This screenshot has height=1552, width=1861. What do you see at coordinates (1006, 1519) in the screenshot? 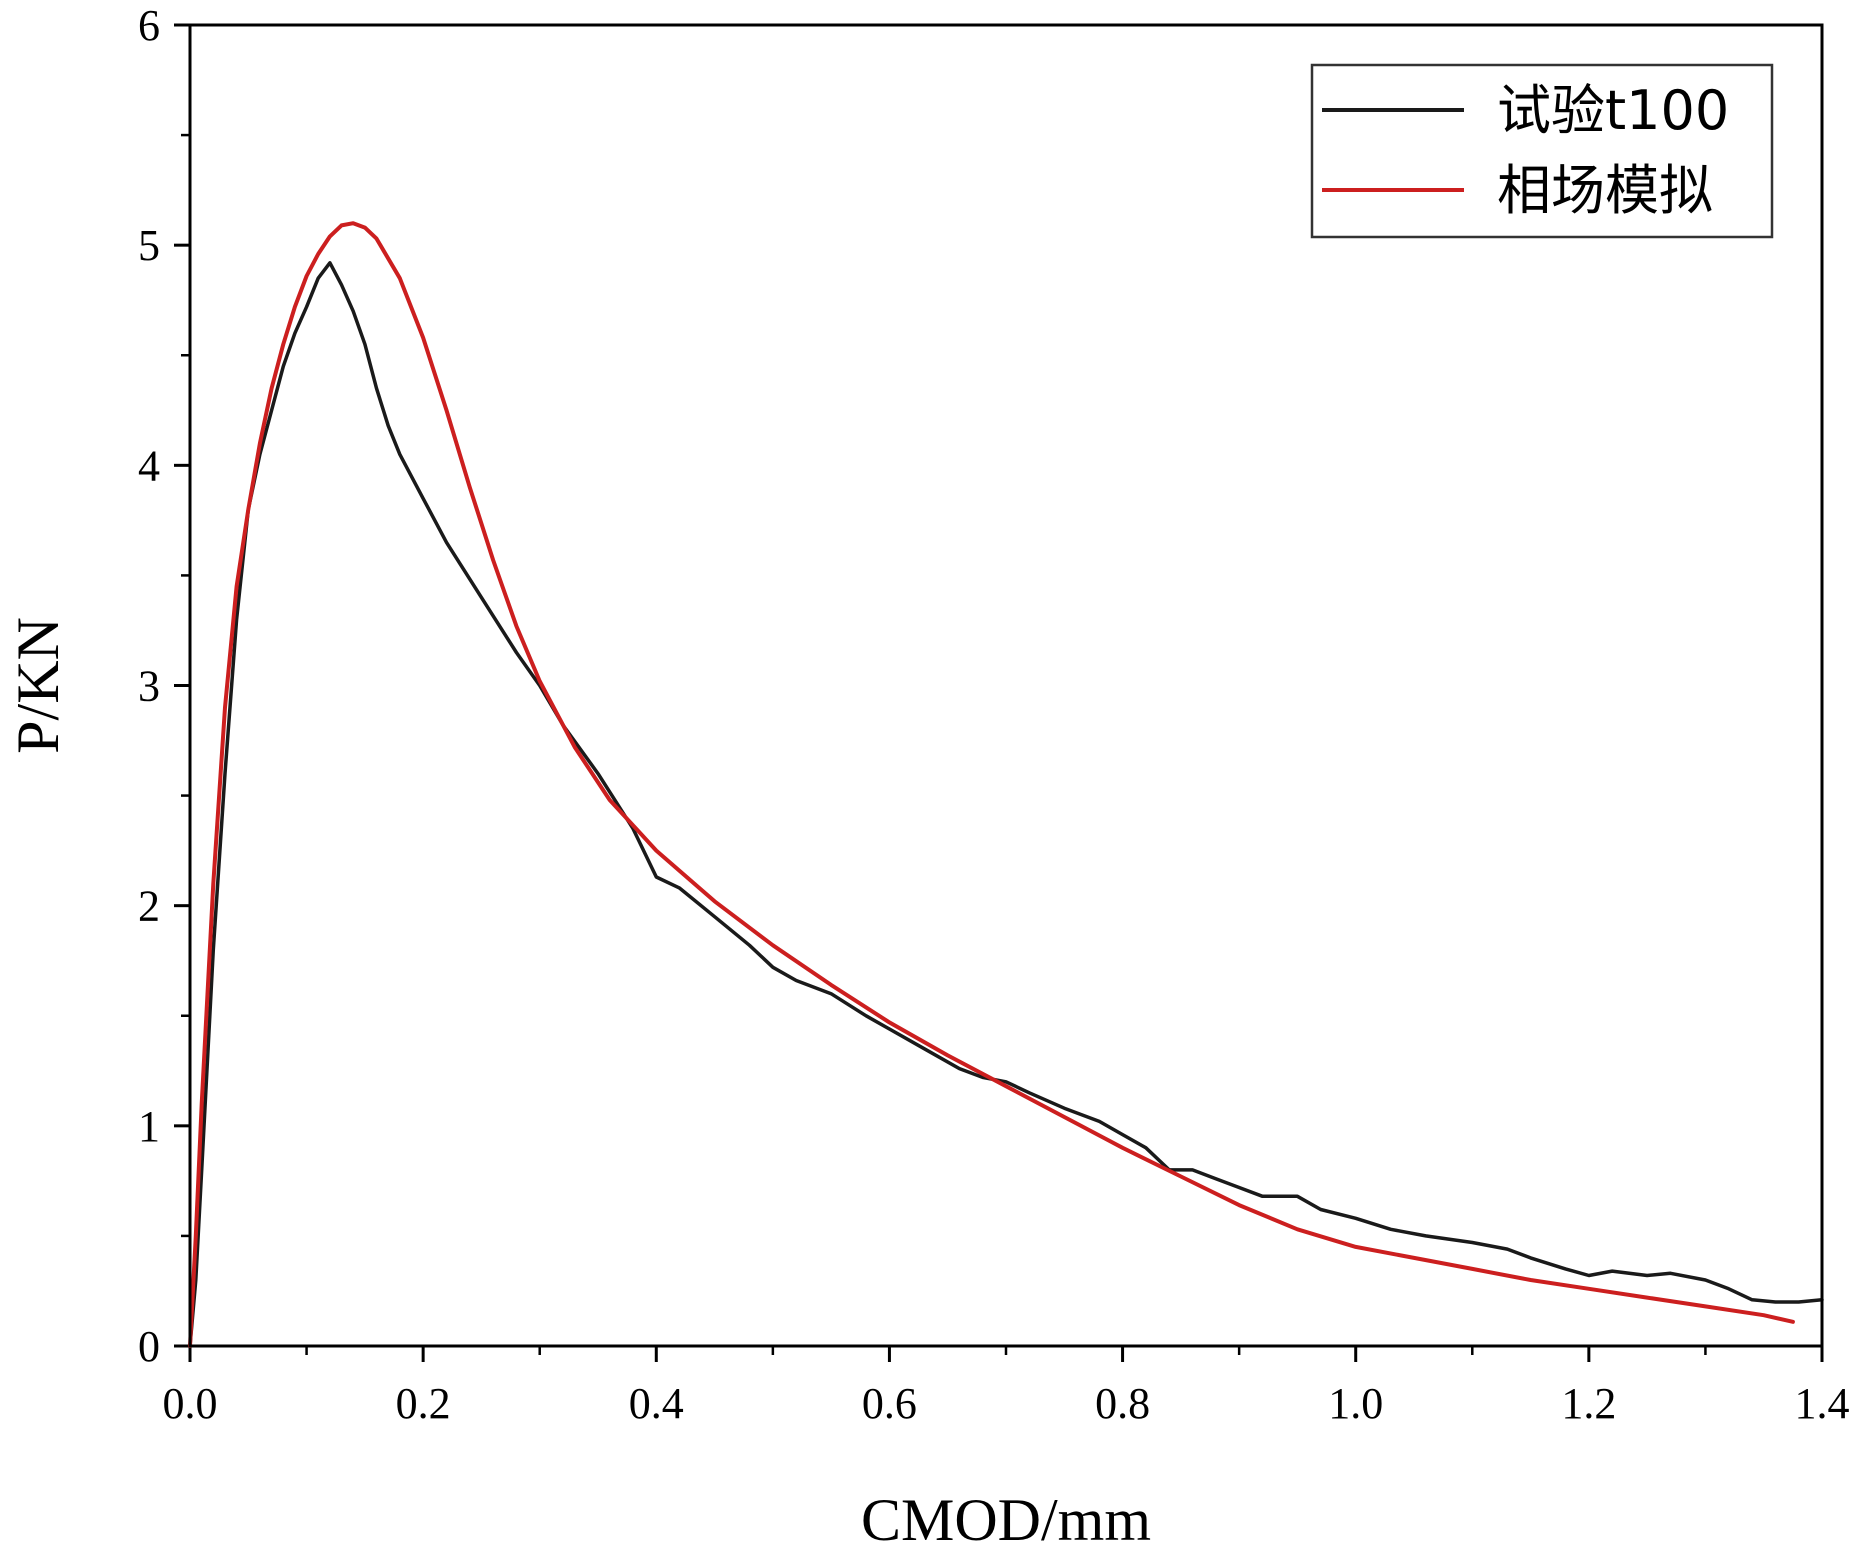
I see `x-axis-title: CMOD/mm` at bounding box center [1006, 1519].